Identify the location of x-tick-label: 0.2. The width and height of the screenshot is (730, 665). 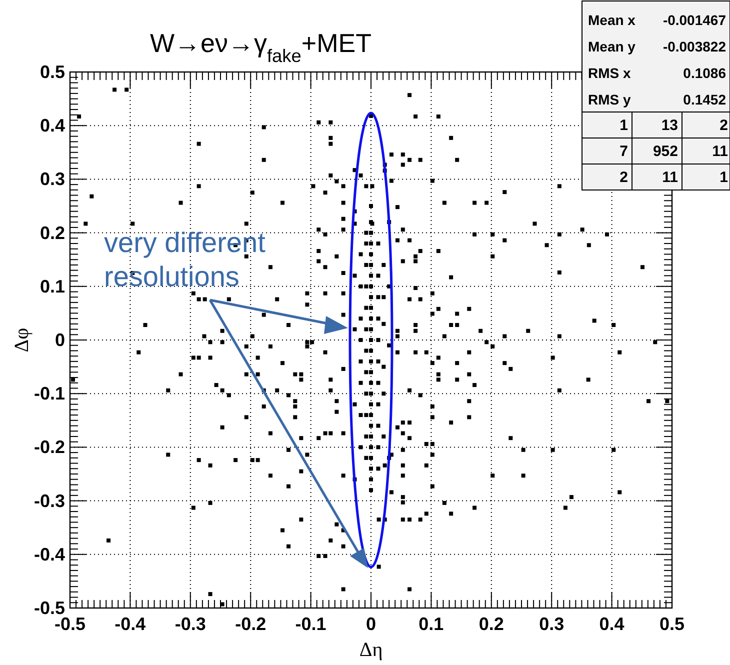
(491, 624).